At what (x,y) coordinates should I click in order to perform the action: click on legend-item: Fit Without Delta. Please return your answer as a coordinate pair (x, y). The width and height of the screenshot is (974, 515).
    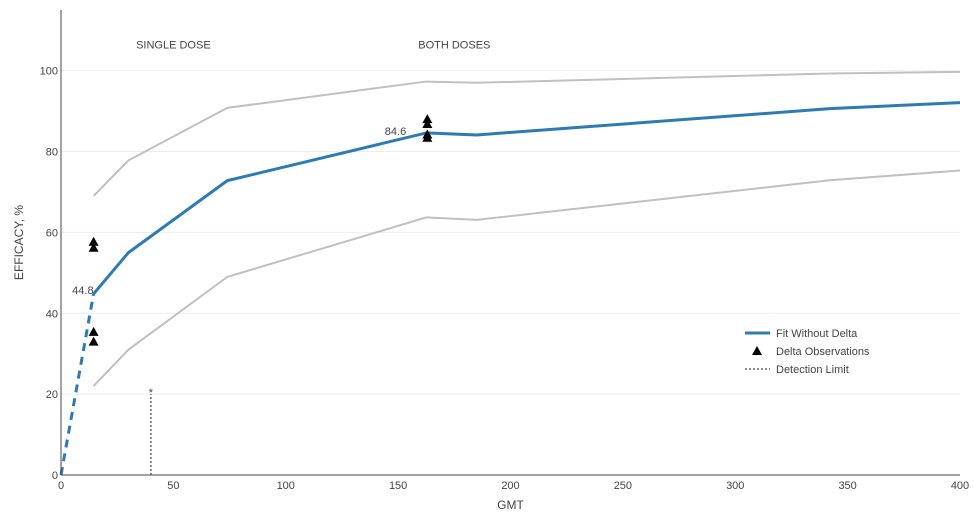
    Looking at the image, I should click on (801, 334).